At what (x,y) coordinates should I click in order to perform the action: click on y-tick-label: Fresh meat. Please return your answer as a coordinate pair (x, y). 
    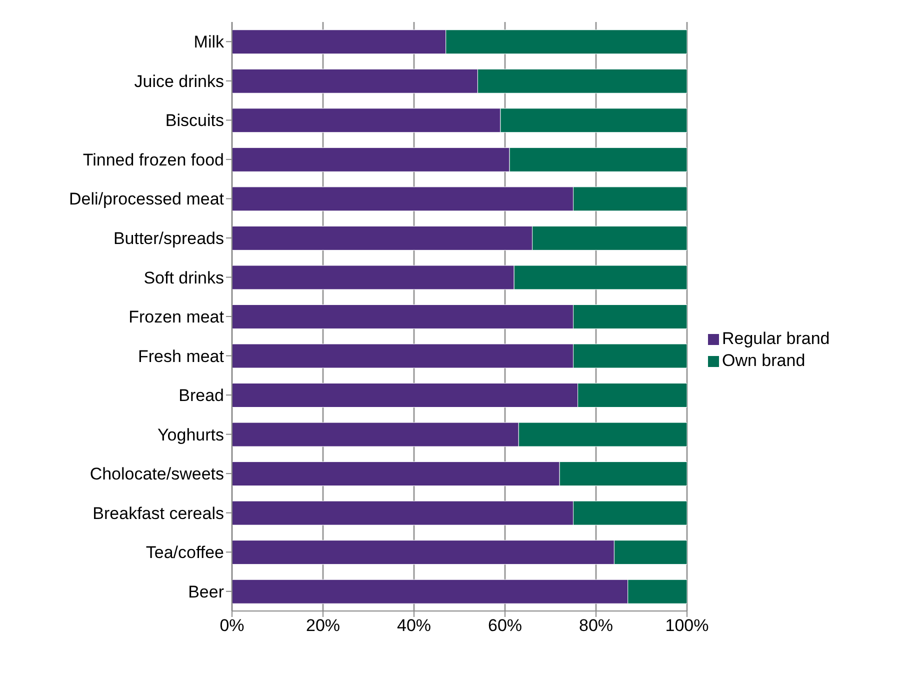
    Looking at the image, I should click on (181, 356).